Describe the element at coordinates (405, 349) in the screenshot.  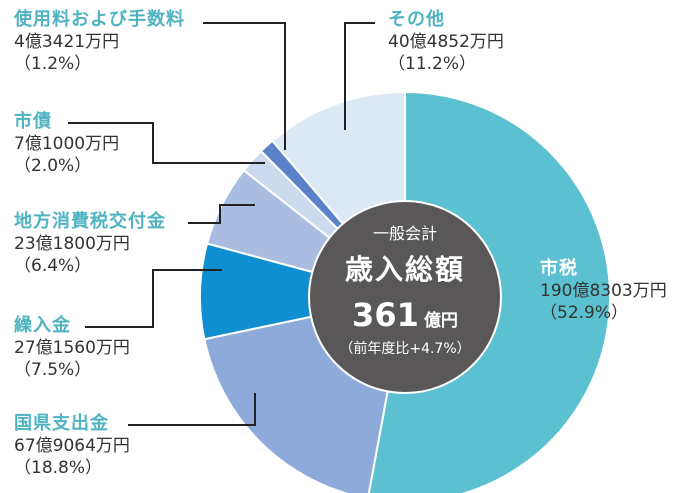
I see `center-yoy: （前年度比+4.7%）` at that location.